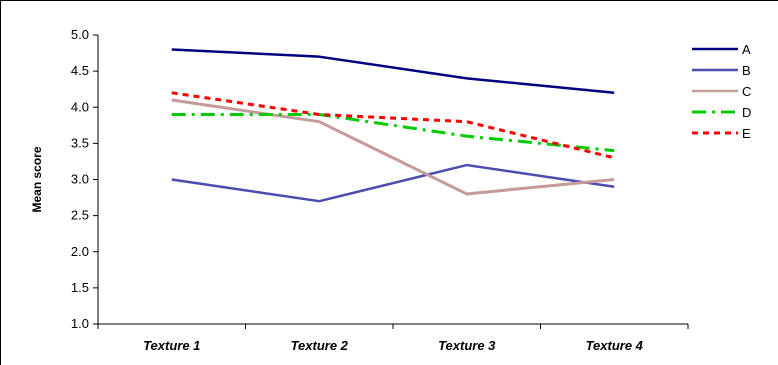 This screenshot has height=365, width=778. What do you see at coordinates (467, 345) in the screenshot?
I see `x-tick-label: Texture 3` at bounding box center [467, 345].